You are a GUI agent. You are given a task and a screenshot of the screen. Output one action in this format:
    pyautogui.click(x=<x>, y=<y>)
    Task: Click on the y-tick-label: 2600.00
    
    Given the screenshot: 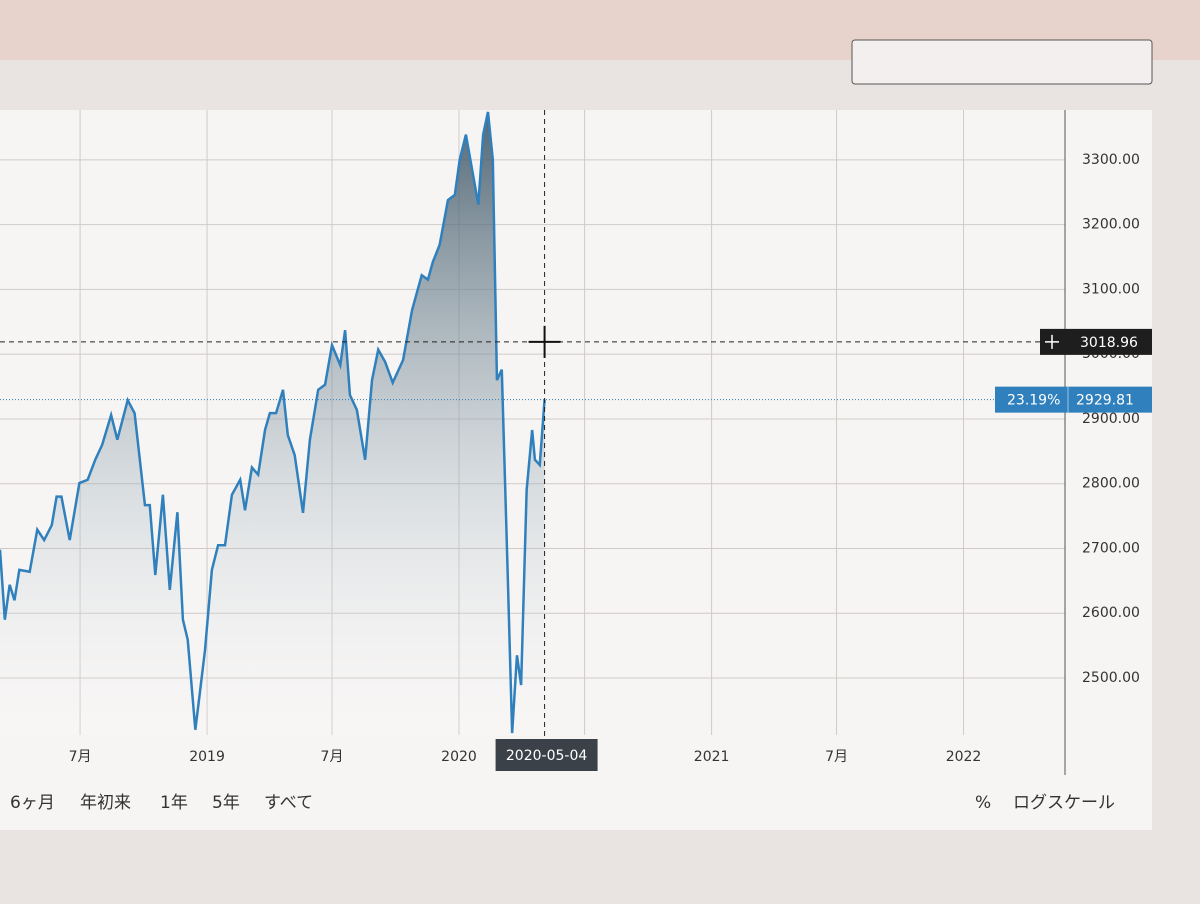 What is the action you would take?
    pyautogui.click(x=1111, y=613)
    